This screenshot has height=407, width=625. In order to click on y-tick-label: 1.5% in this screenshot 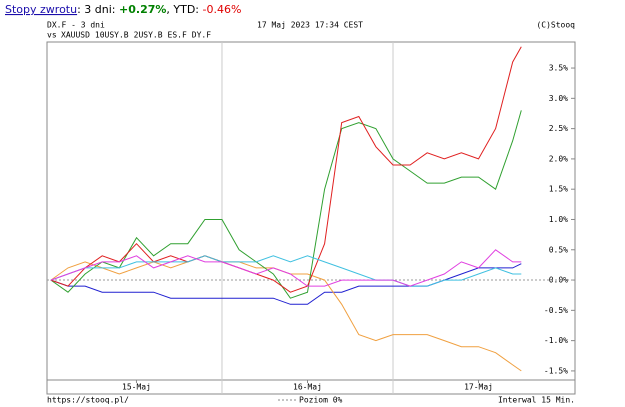, I will do `click(558, 189)`.